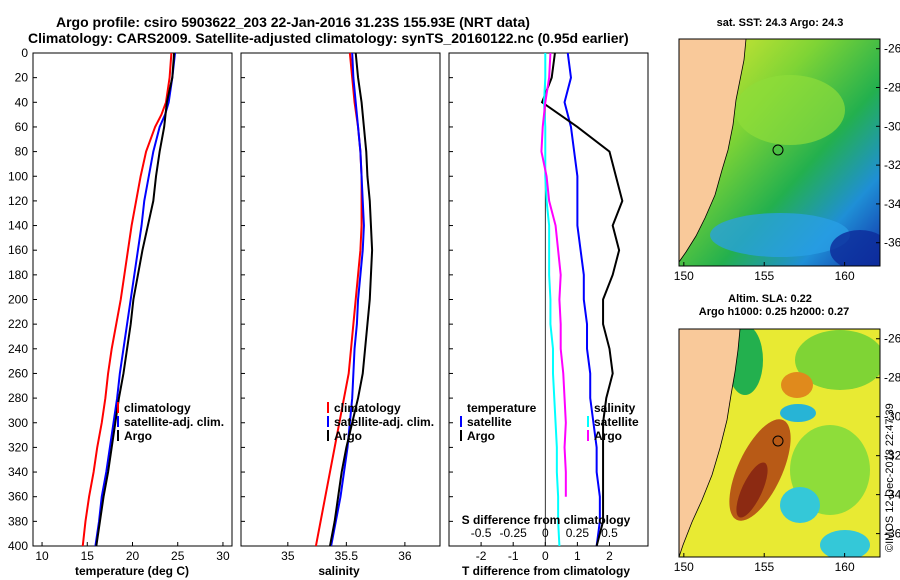 This screenshot has width=900, height=580. Describe the element at coordinates (577, 556) in the screenshot. I see `x-tick-label: 1` at that location.